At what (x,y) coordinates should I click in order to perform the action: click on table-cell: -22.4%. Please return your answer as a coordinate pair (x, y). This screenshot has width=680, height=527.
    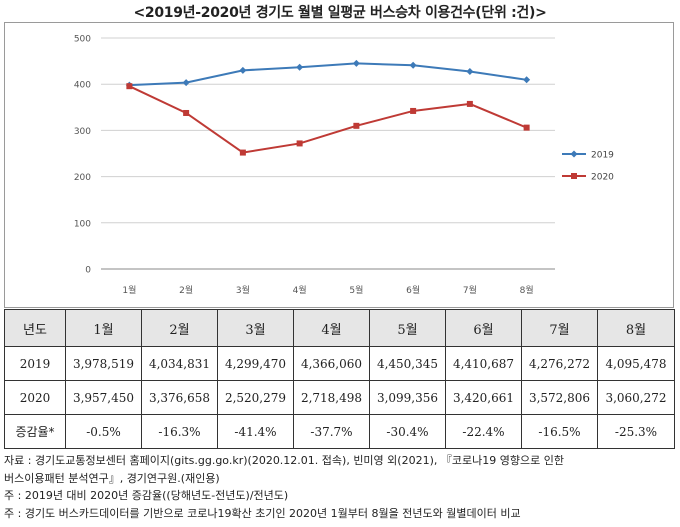
    Looking at the image, I should click on (483, 431).